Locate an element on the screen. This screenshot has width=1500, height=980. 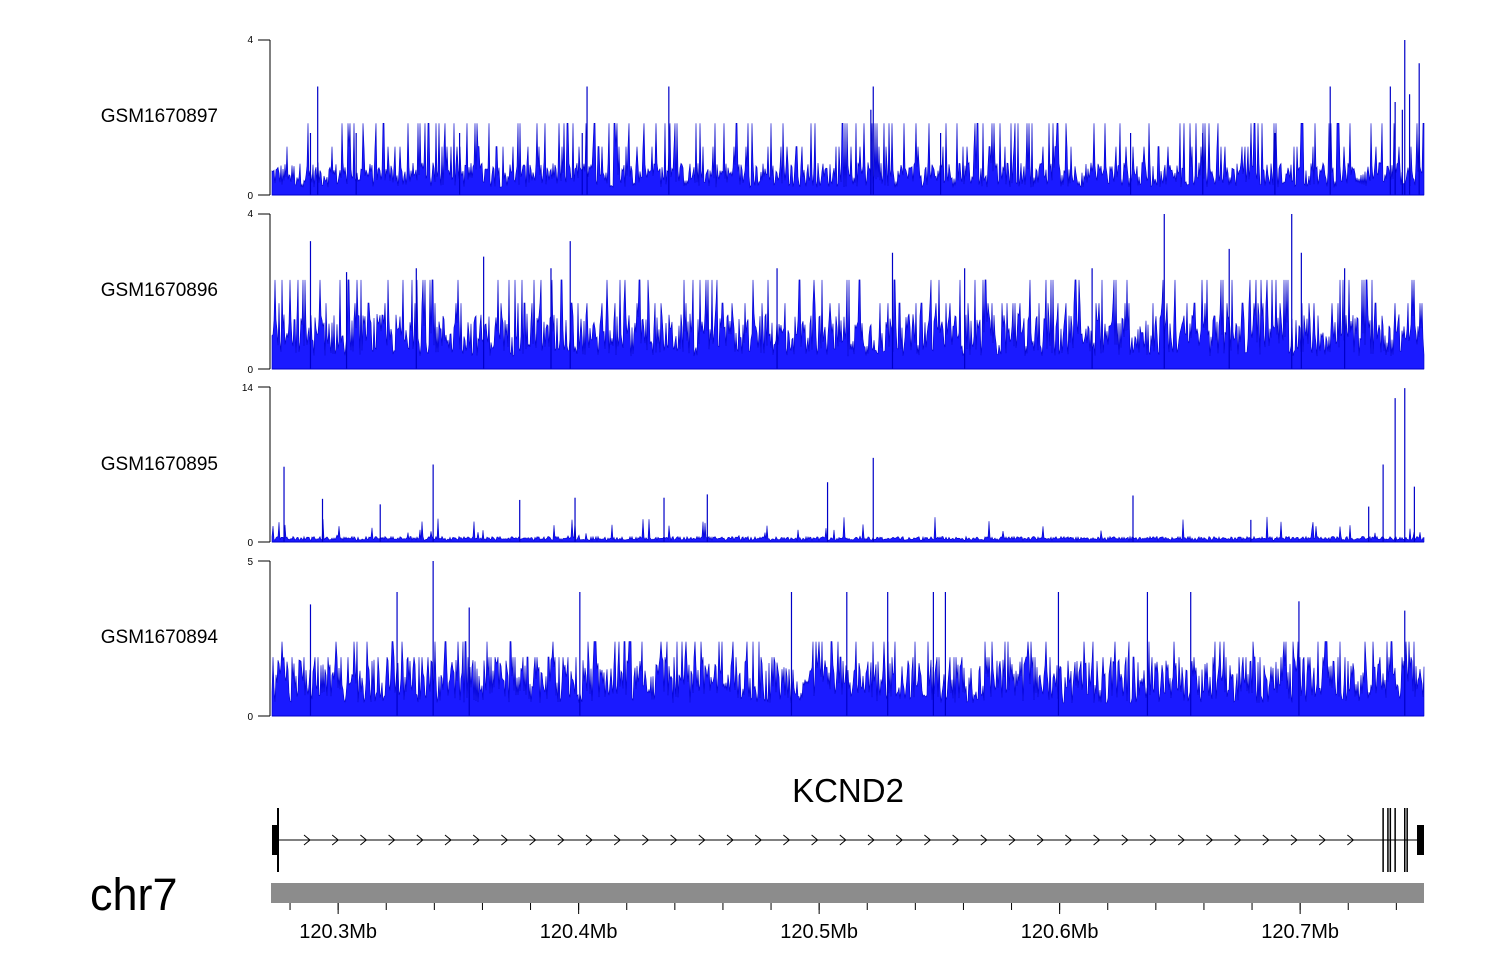
gene-exons is located at coordinates (848, 840).